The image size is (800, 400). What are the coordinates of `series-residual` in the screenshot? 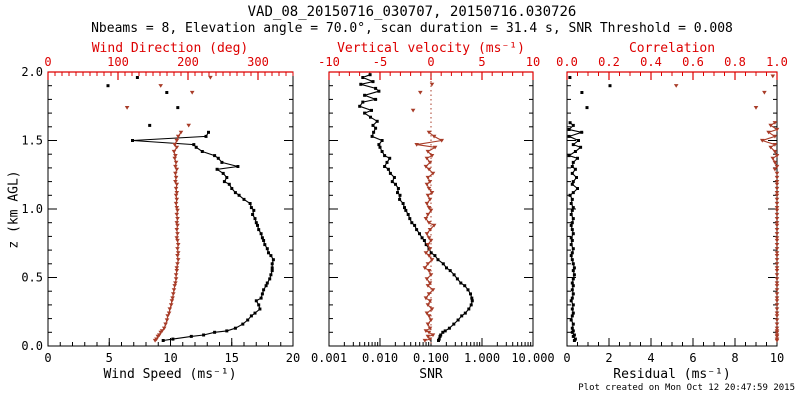 It's located at (575, 231).